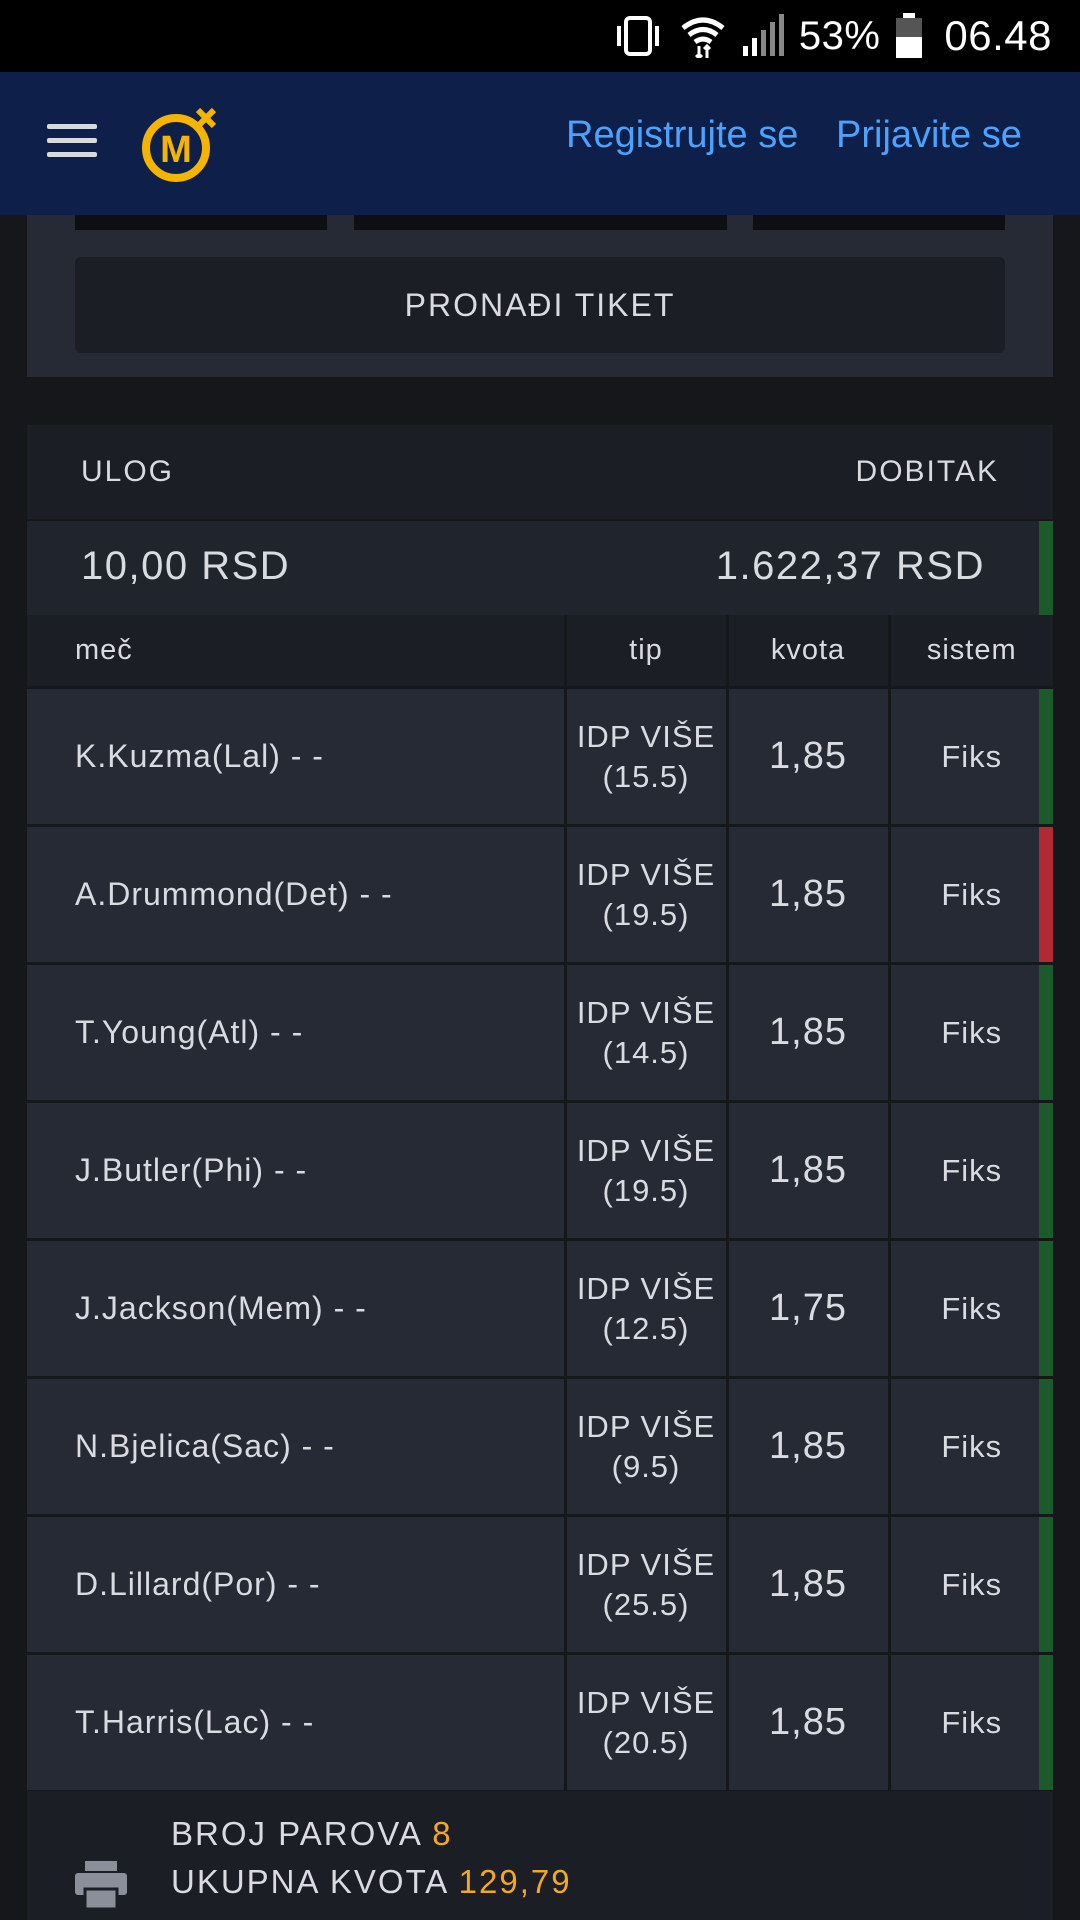 This screenshot has width=1080, height=1920. What do you see at coordinates (128, 471) in the screenshot?
I see `stake-label: ULOG` at bounding box center [128, 471].